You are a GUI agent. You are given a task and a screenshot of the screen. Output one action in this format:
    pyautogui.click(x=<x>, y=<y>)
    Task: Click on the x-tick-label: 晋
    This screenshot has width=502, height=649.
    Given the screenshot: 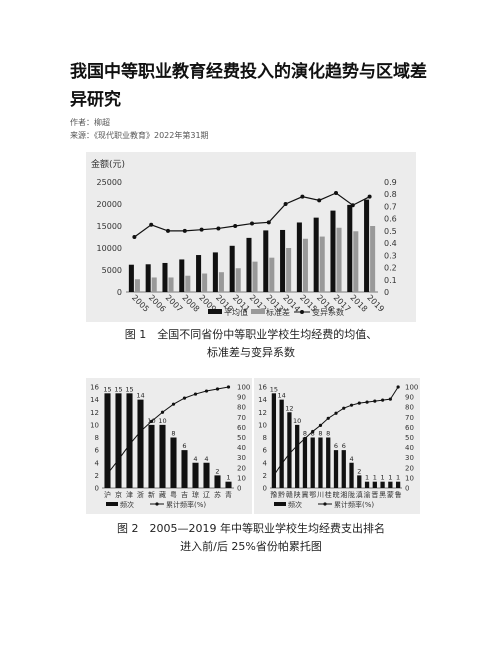 What is the action you would take?
    pyautogui.click(x=374, y=495)
    